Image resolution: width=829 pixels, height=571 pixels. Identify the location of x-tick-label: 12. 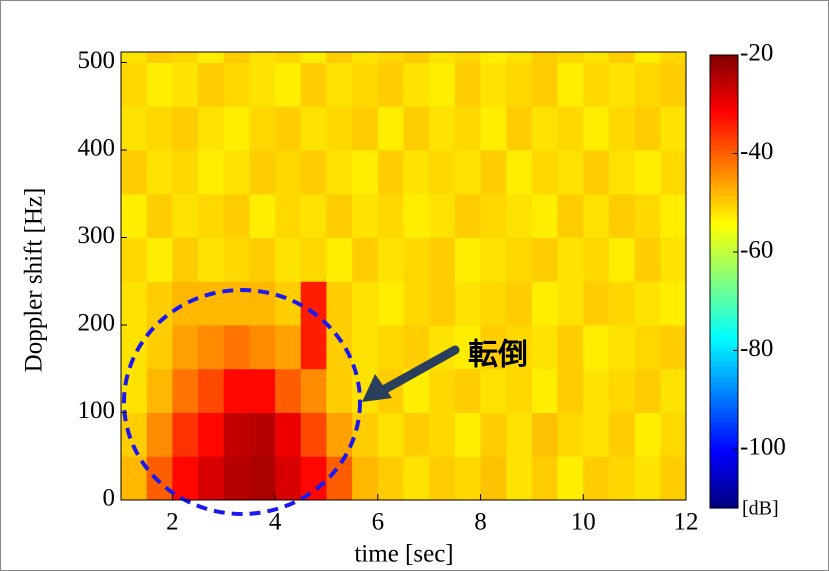
(686, 522).